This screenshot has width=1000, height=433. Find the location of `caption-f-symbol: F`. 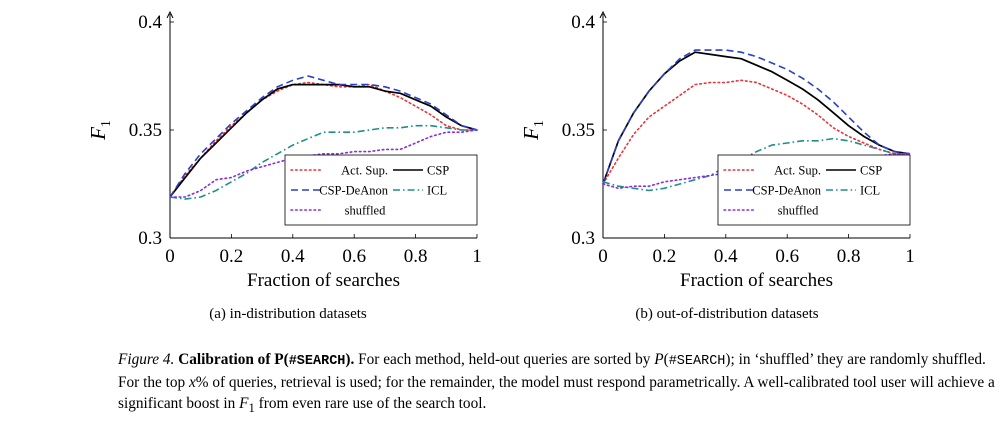

caption-f-symbol: F is located at coordinates (244, 403).